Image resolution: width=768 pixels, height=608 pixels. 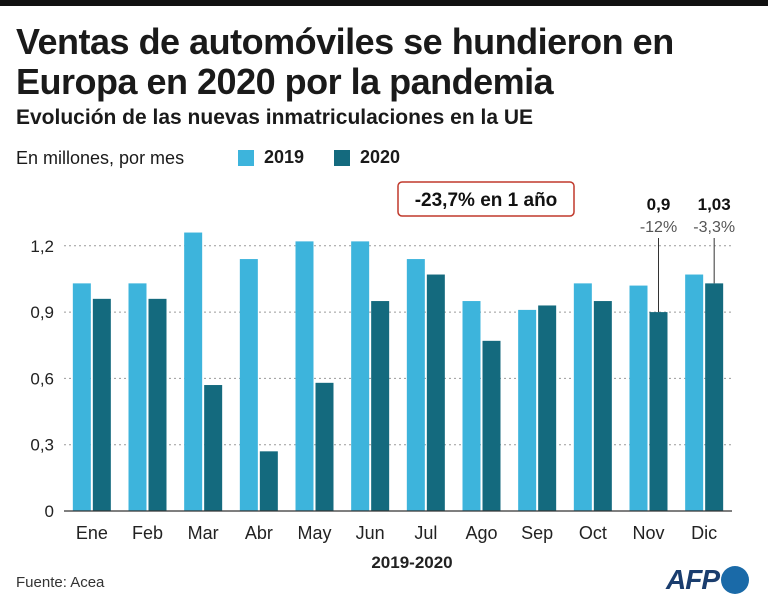 I want to click on bar-2020-Abr, so click(x=268, y=481).